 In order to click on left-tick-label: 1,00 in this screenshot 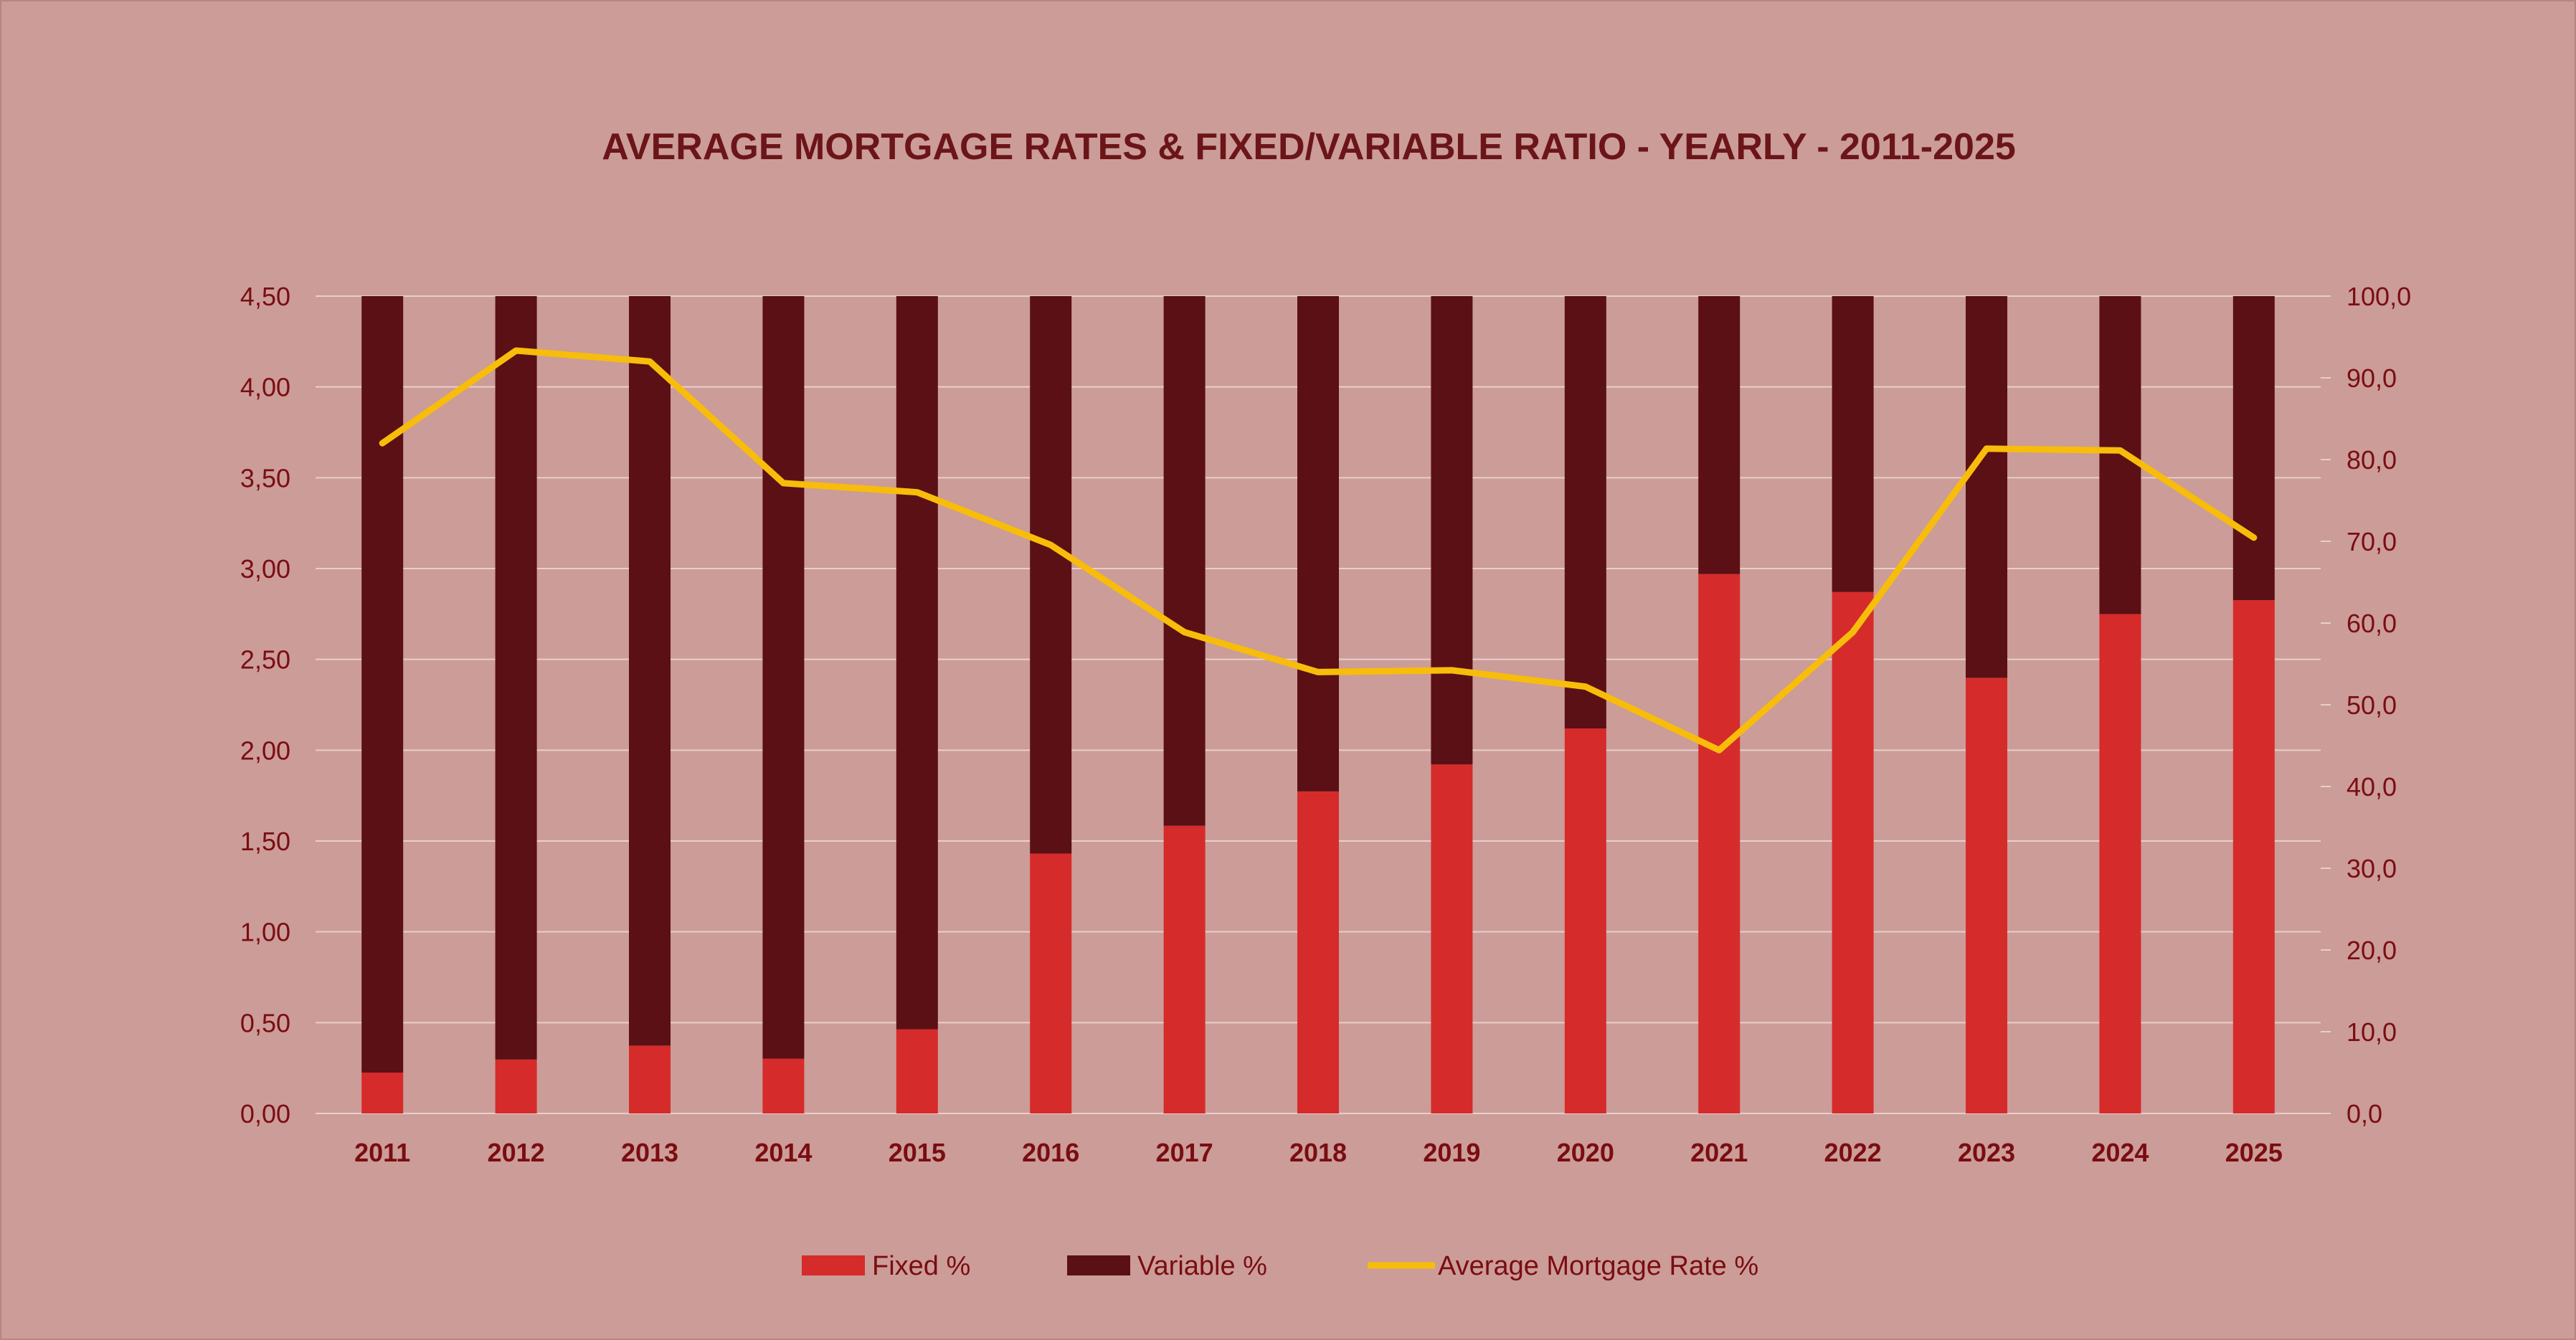, I will do `click(265, 932)`.